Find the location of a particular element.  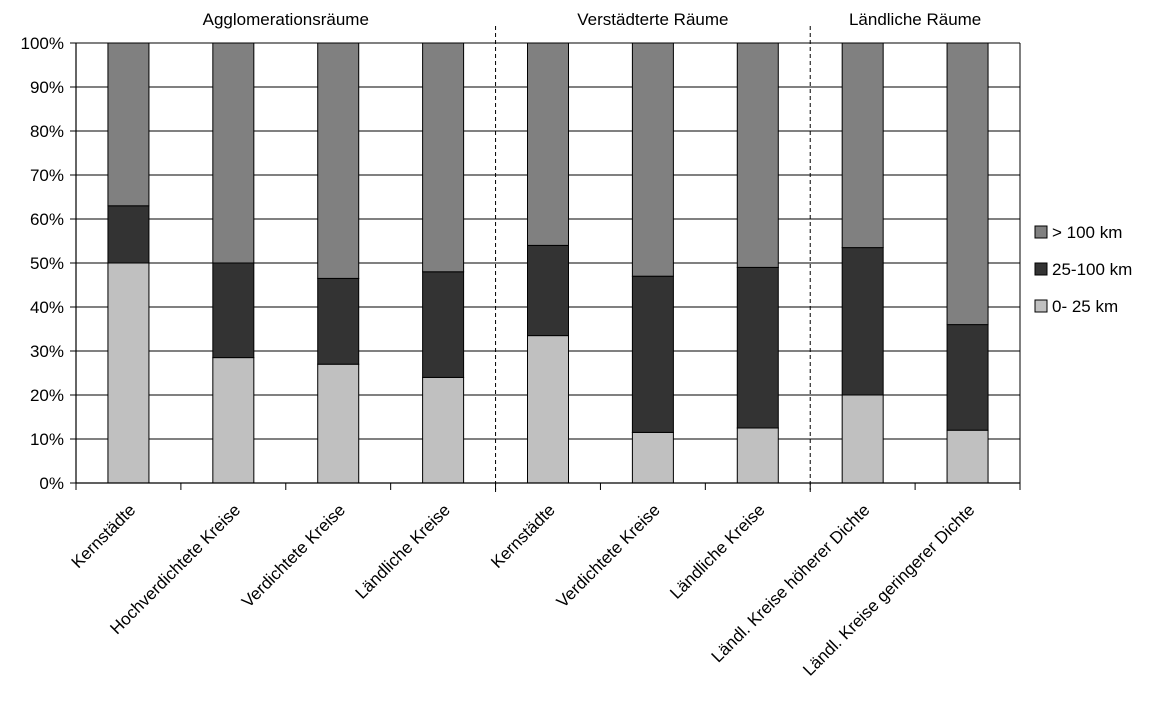

y-tick-label: 90% is located at coordinates (47, 87).